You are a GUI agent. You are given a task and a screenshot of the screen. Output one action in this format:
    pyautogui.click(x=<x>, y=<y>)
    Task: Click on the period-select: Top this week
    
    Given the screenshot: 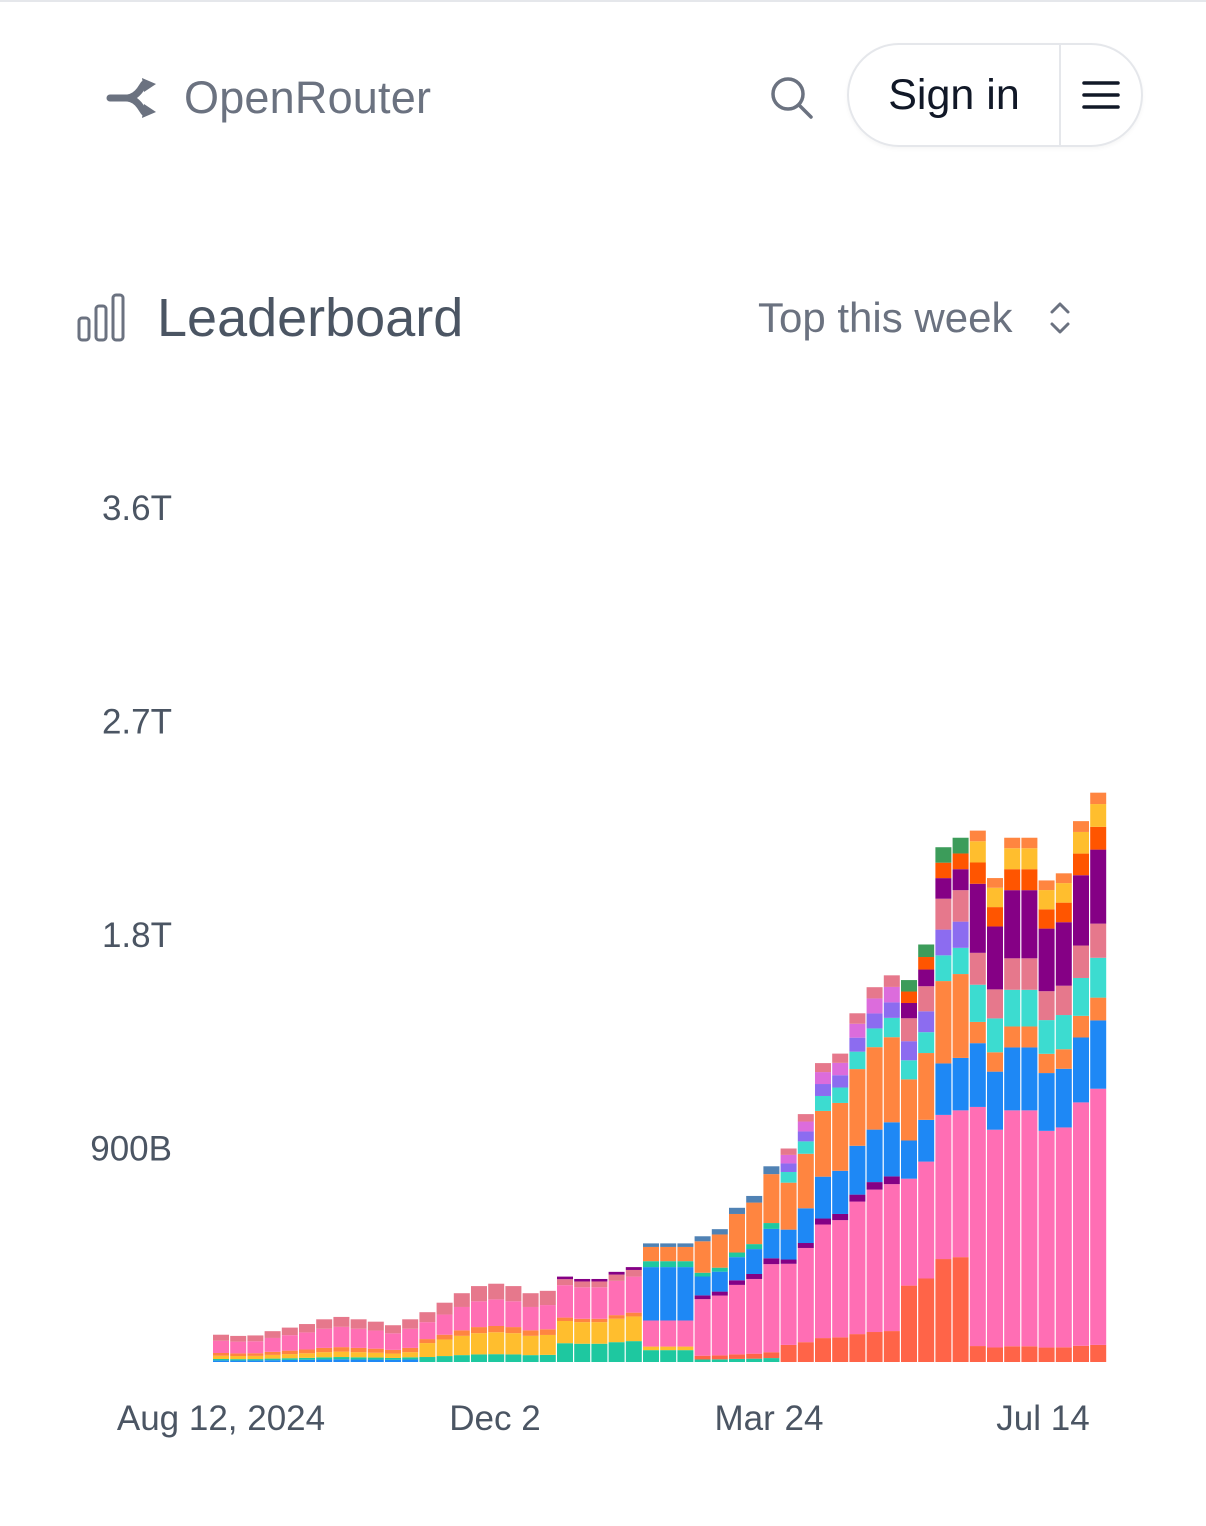 What is the action you would take?
    pyautogui.click(x=916, y=318)
    